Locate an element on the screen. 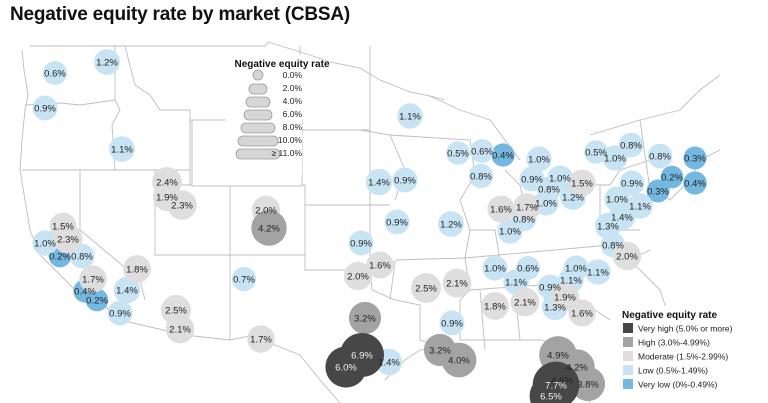 This screenshot has width=768, height=403. color-legend-label: Moderate (1.5%-2.99%) is located at coordinates (683, 357).